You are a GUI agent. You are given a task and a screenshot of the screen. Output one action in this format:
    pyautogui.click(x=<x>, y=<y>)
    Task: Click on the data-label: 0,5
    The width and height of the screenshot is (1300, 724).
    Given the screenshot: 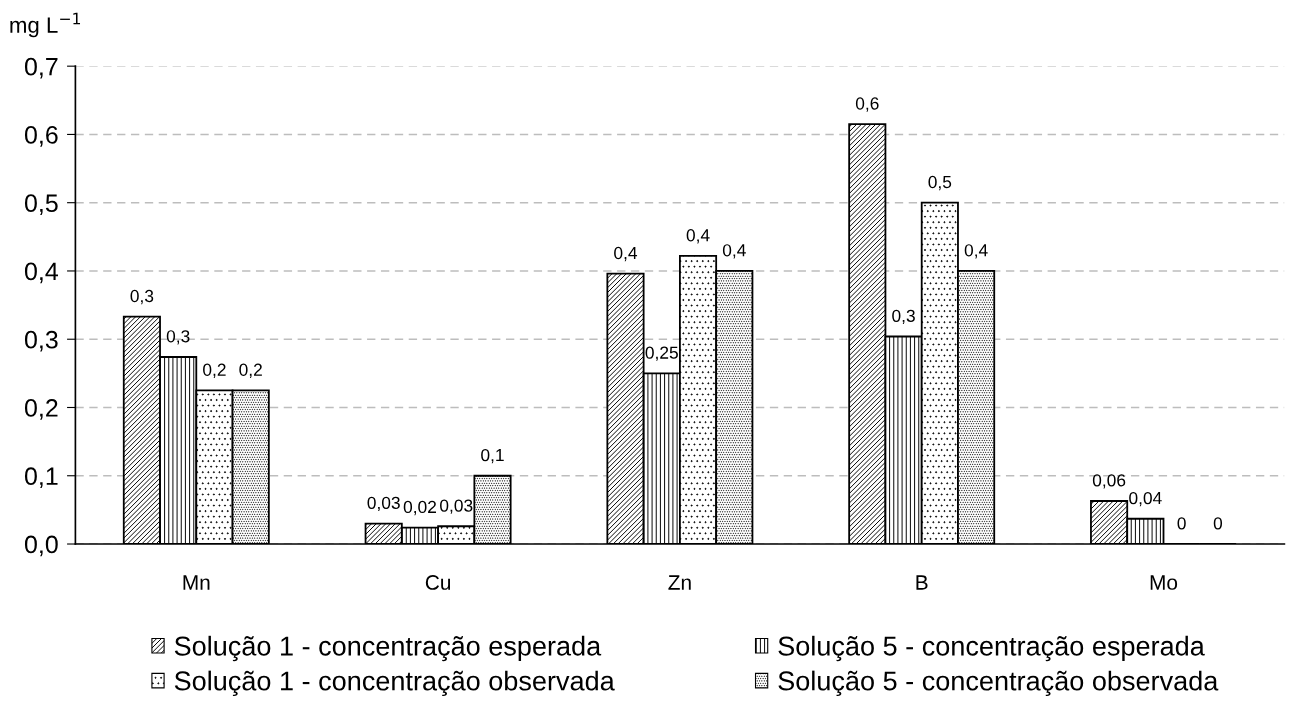 What is the action you would take?
    pyautogui.click(x=940, y=183)
    